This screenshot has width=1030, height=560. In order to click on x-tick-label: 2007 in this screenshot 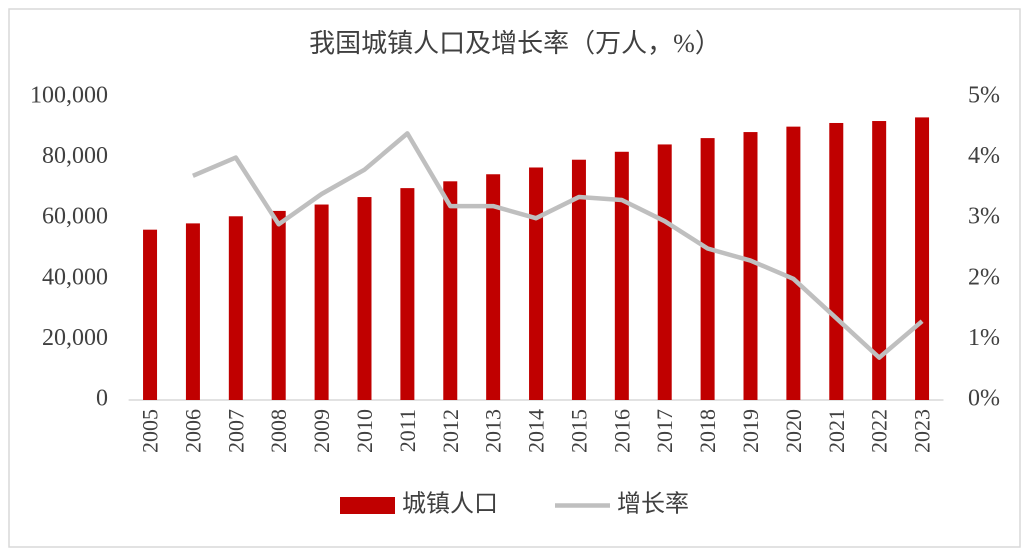, I will do `click(235, 431)`.